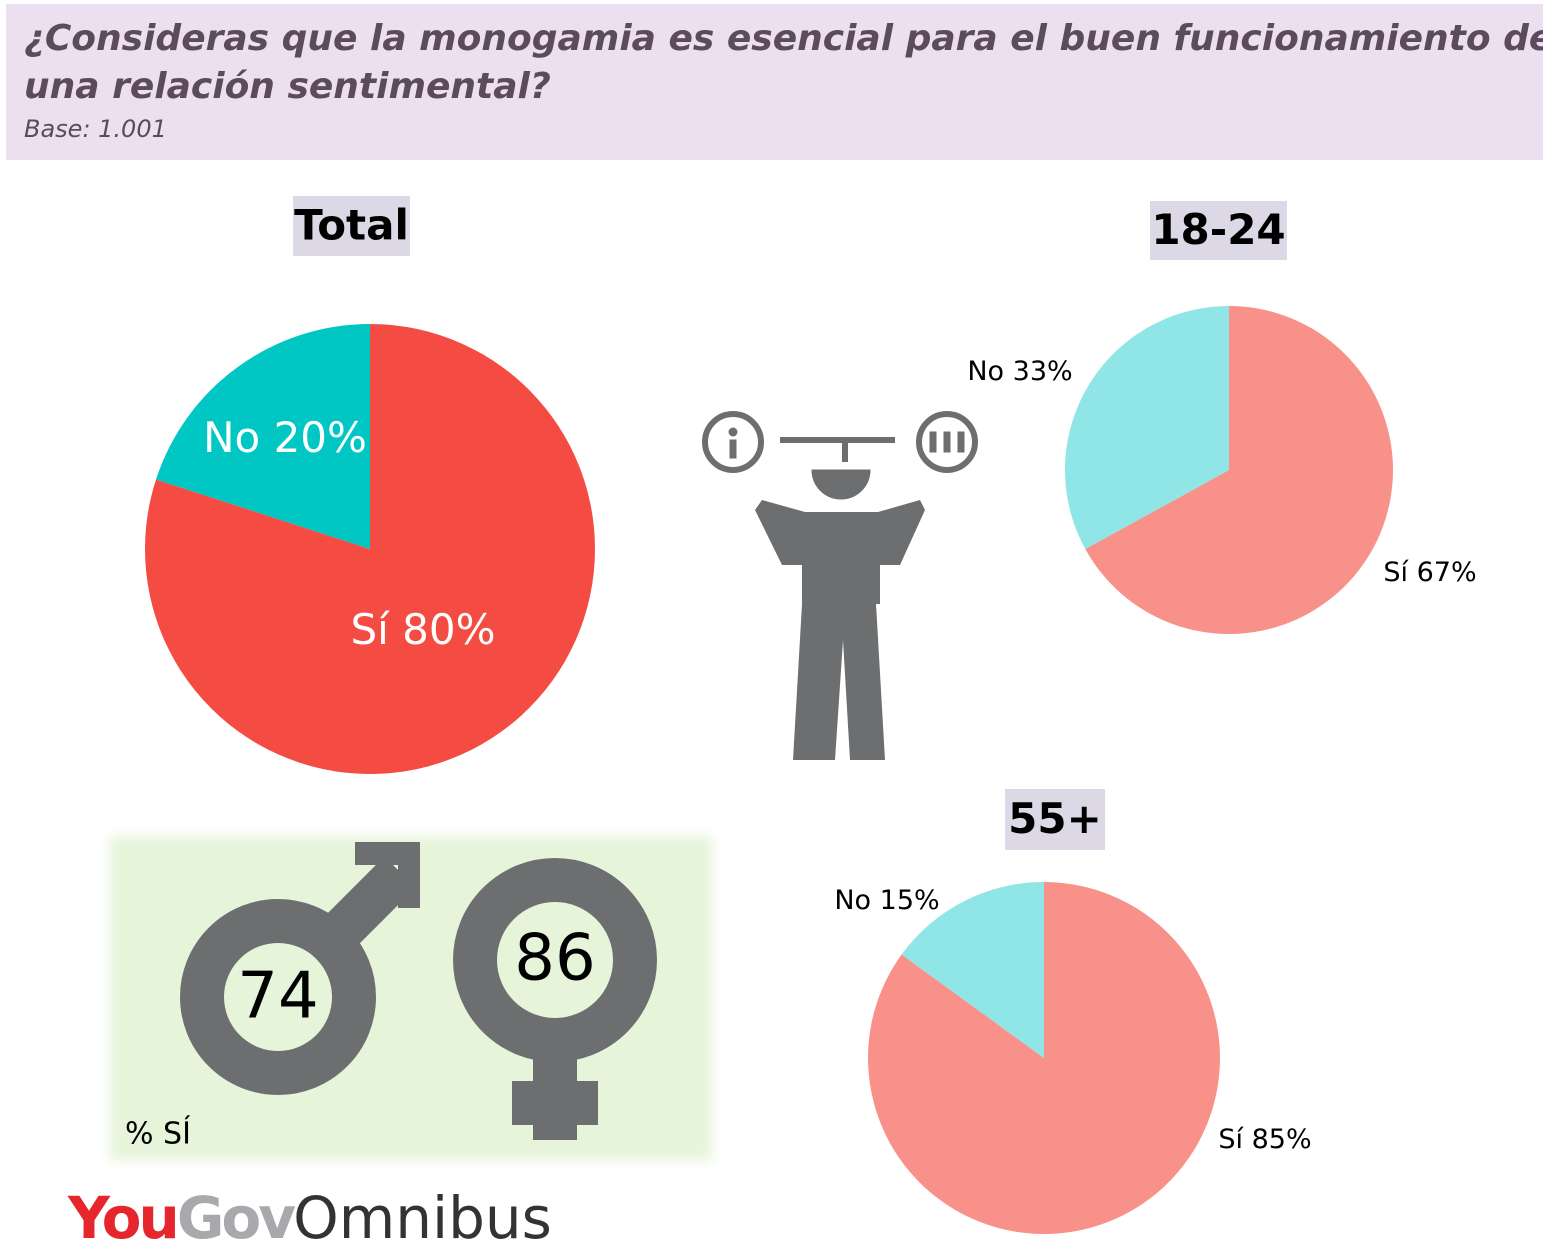  I want to click on logo-you: You, so click(122, 1218).